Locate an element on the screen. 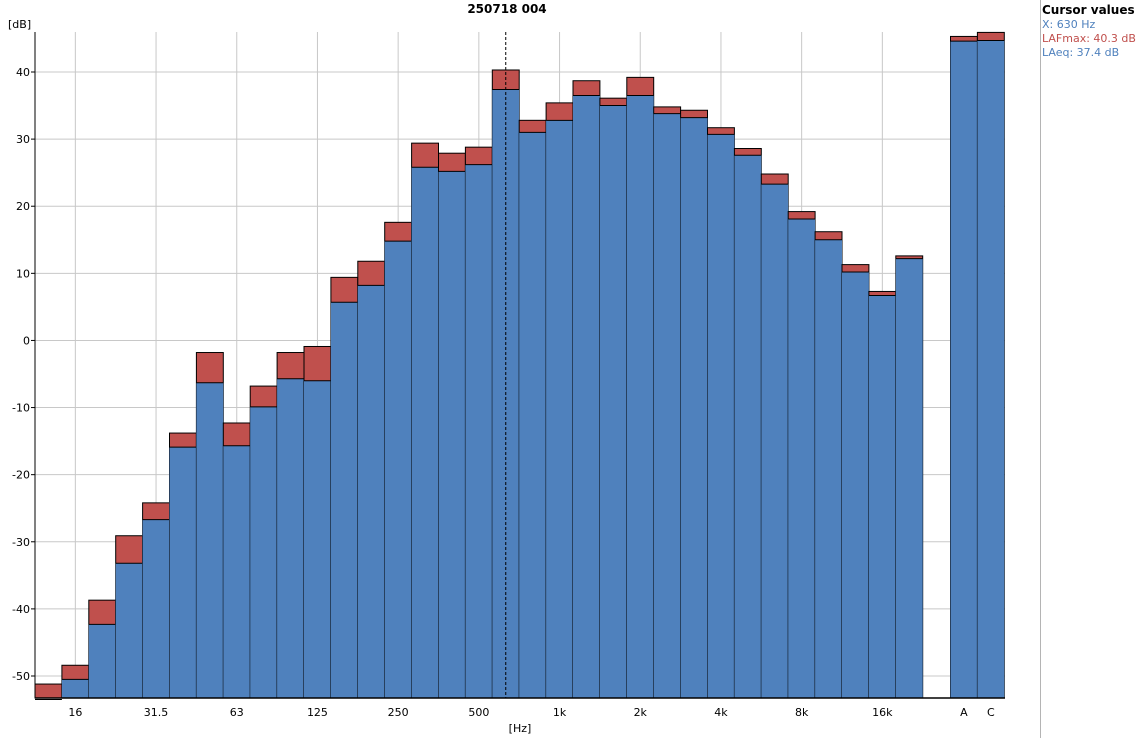 This screenshot has height=738, width=1144. x-tick-label: 16 is located at coordinates (75, 712).